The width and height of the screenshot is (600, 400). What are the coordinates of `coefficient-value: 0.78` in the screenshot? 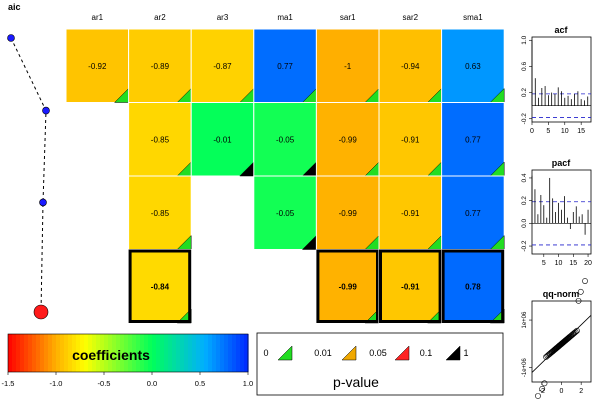 It's located at (473, 286).